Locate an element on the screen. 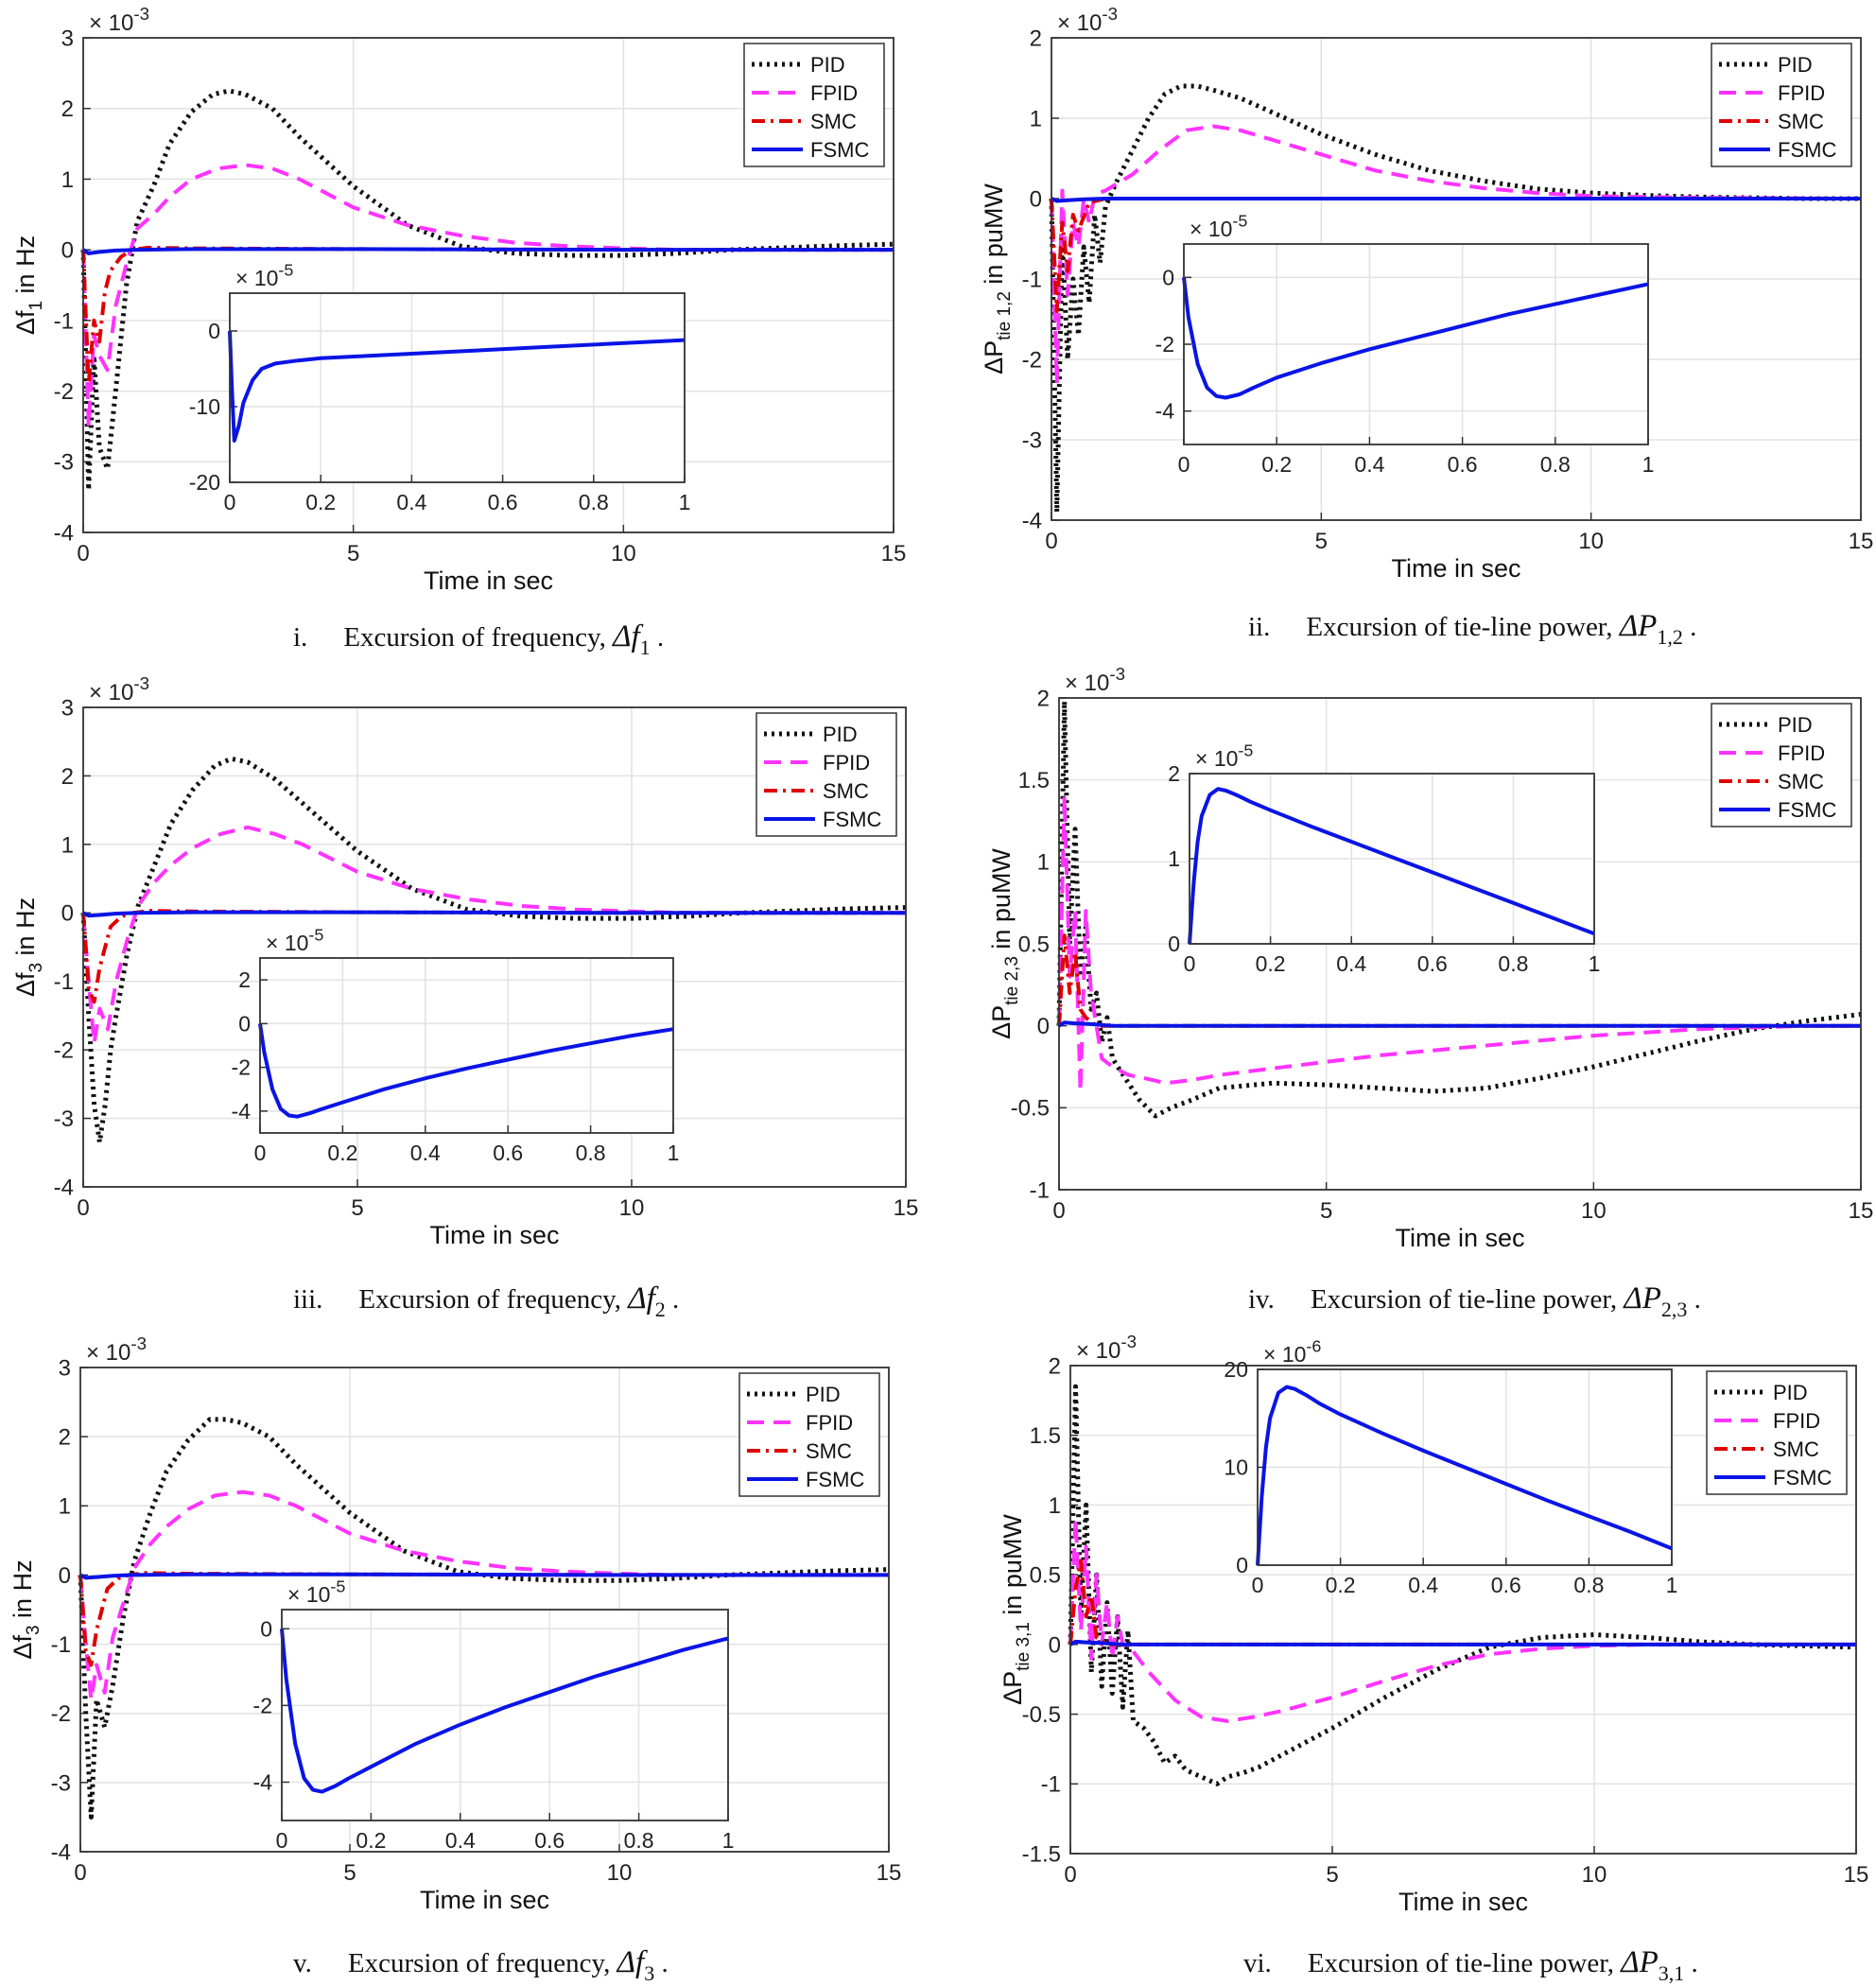  y-axis-label-unit: in Hz is located at coordinates (25, 930).